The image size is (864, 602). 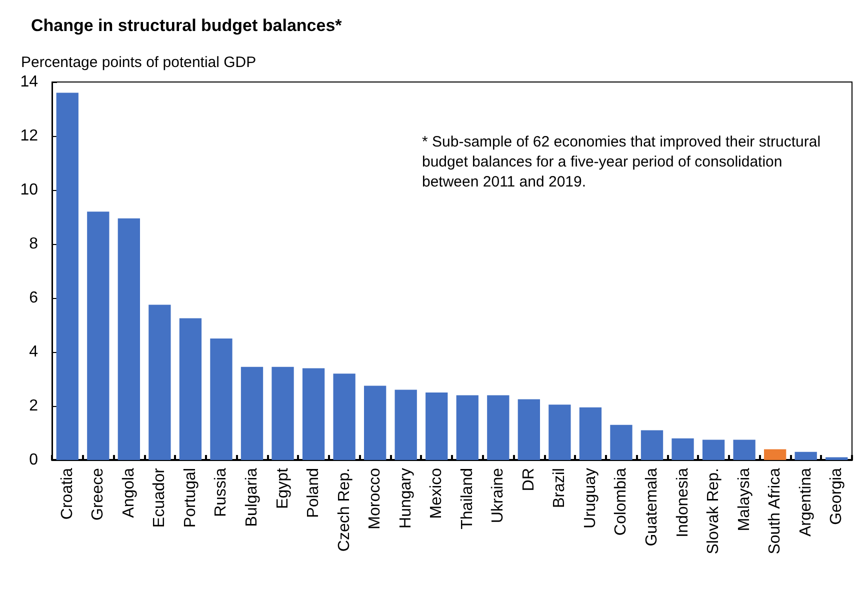 What do you see at coordinates (837, 496) in the screenshot?
I see `x-tick-label: Georgia` at bounding box center [837, 496].